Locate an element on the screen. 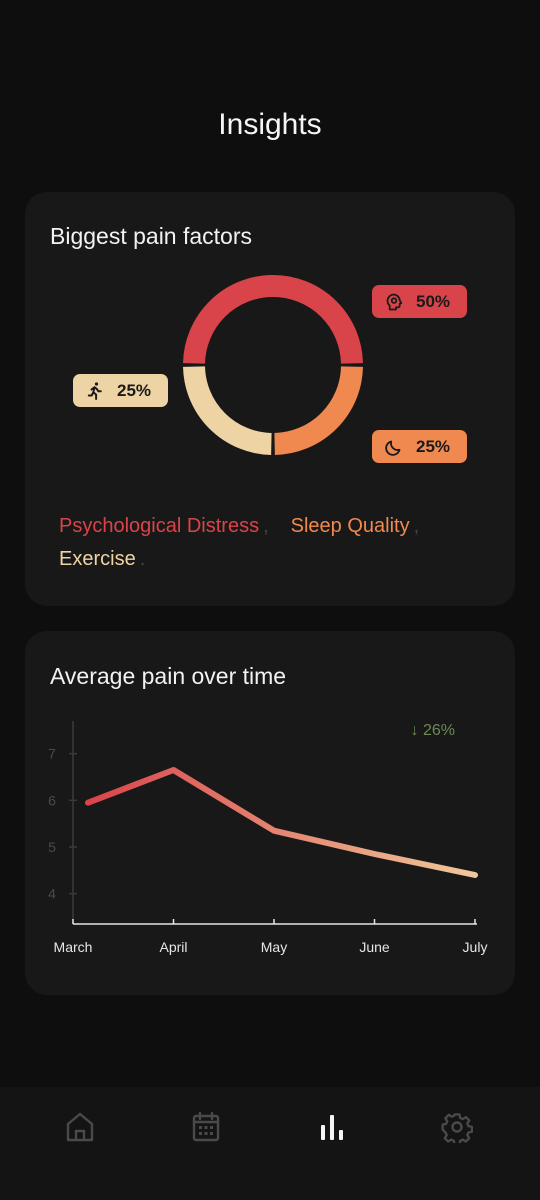 This screenshot has height=1200, width=540. exercise-badge: 25% is located at coordinates (120, 390).